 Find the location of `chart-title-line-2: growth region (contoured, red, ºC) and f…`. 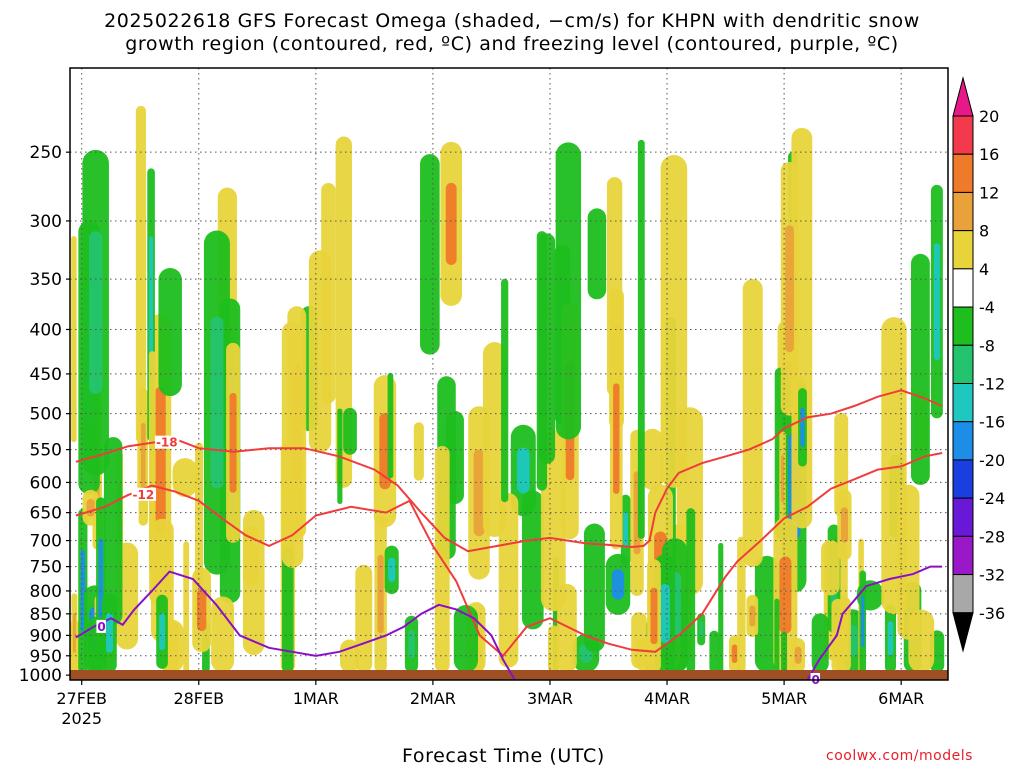

chart-title-line-2: growth region (contoured, red, ºC) and f… is located at coordinates (512, 44).